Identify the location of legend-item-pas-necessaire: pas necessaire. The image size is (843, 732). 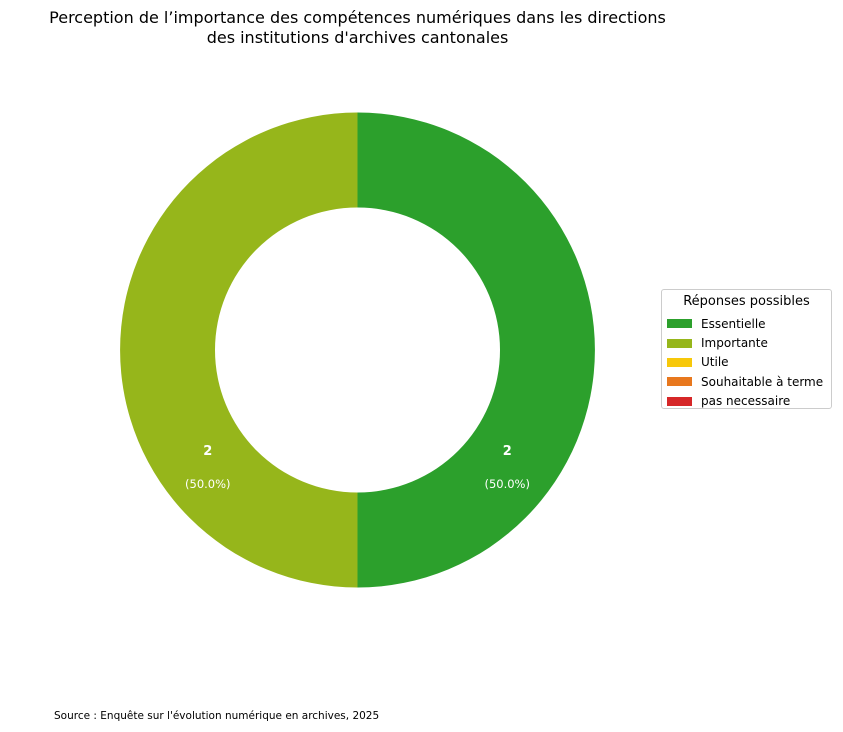
(746, 401).